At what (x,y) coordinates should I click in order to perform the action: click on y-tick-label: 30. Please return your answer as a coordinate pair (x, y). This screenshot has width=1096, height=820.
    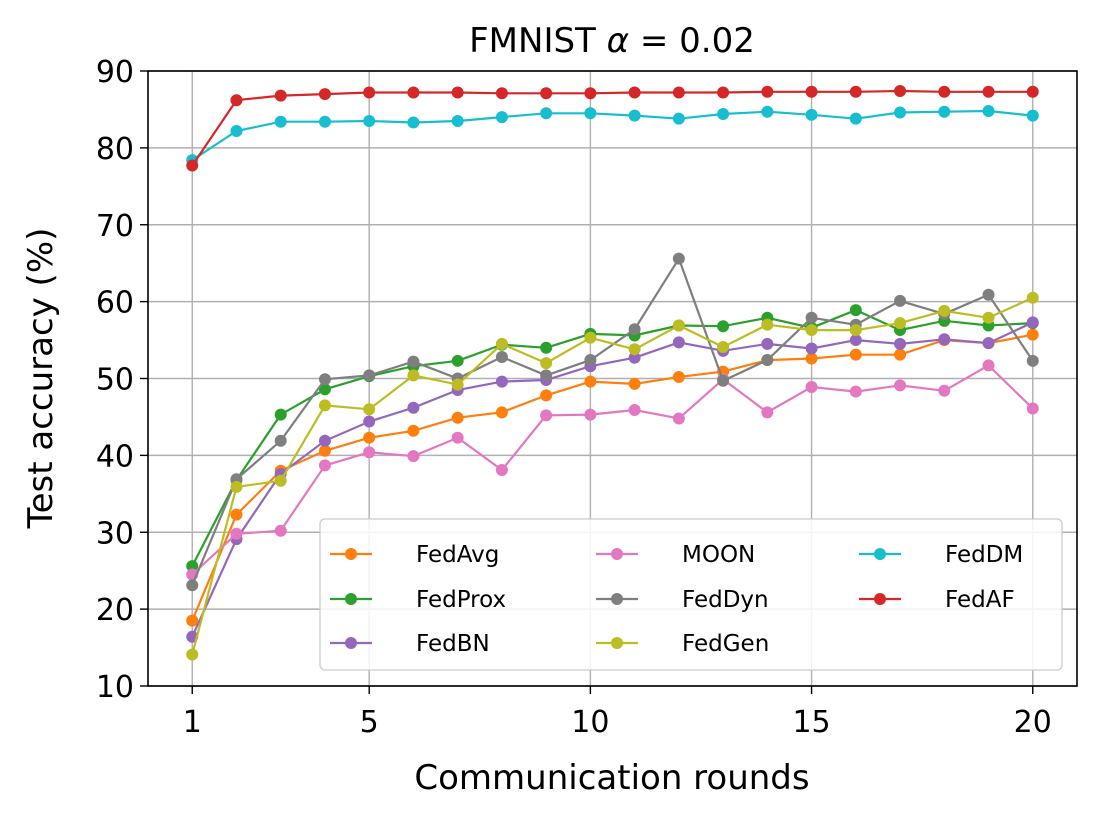
    Looking at the image, I should click on (115, 533).